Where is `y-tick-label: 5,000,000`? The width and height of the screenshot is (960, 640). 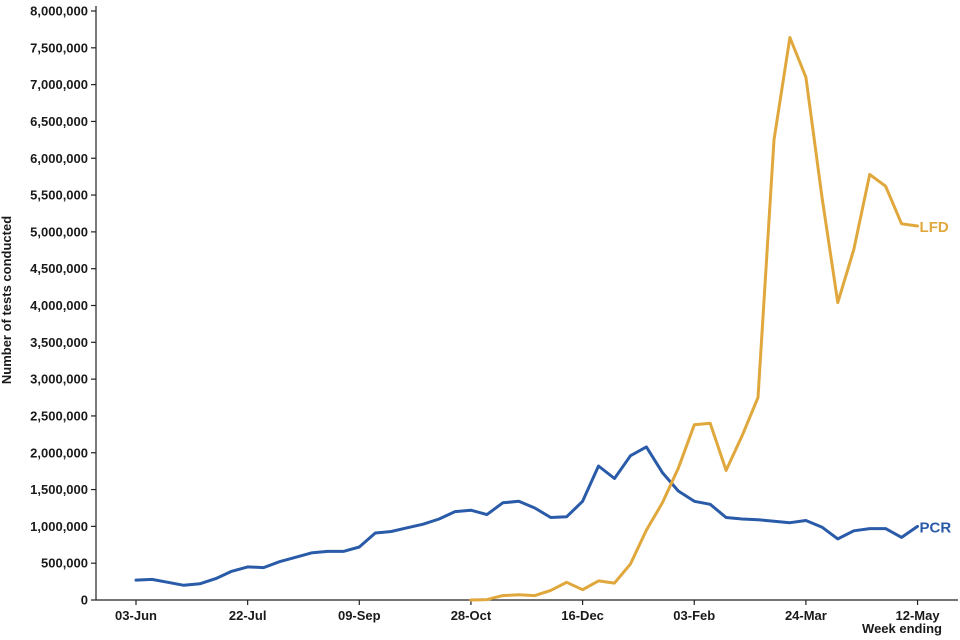 y-tick-label: 5,000,000 is located at coordinates (59, 231).